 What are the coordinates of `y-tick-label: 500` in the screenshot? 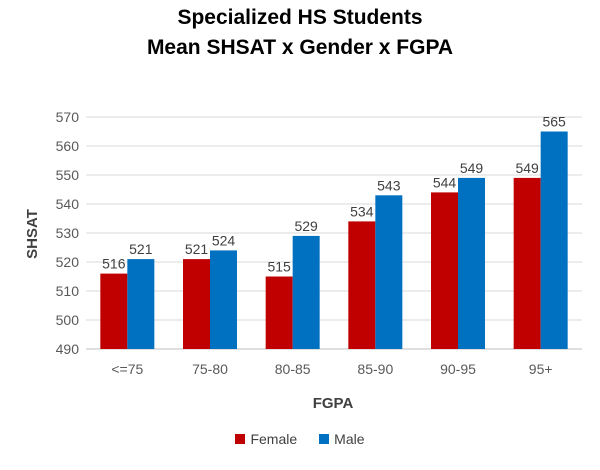 It's located at (68, 320).